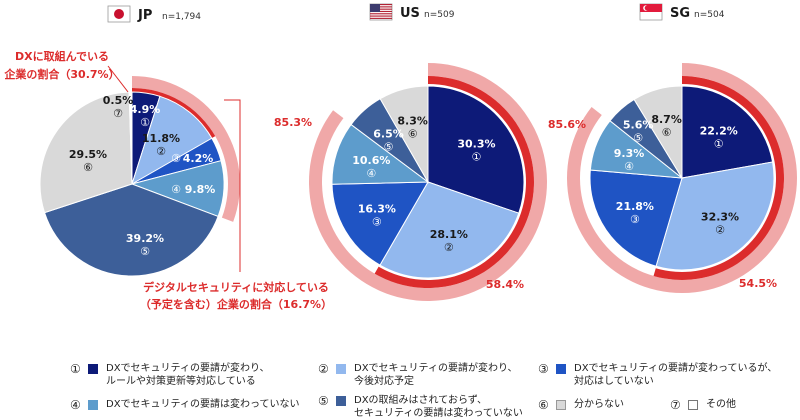 This screenshot has width=800, height=420. Describe the element at coordinates (181, 17) in the screenshot. I see `sample-size: n=1,794` at that location.